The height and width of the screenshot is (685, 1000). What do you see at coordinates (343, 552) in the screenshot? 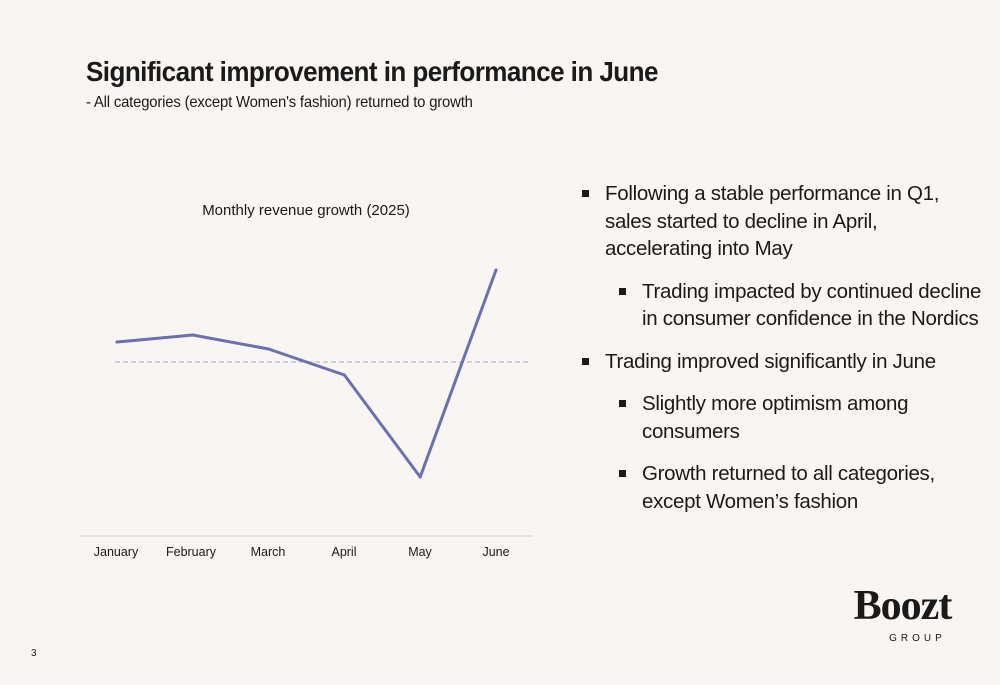
I see `x-tick-label: April` at bounding box center [343, 552].